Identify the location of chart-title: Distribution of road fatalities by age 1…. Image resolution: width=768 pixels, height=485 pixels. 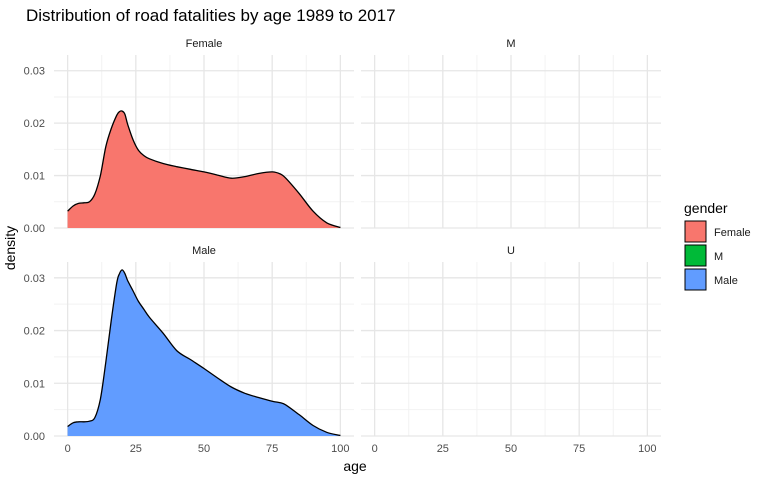
(211, 15).